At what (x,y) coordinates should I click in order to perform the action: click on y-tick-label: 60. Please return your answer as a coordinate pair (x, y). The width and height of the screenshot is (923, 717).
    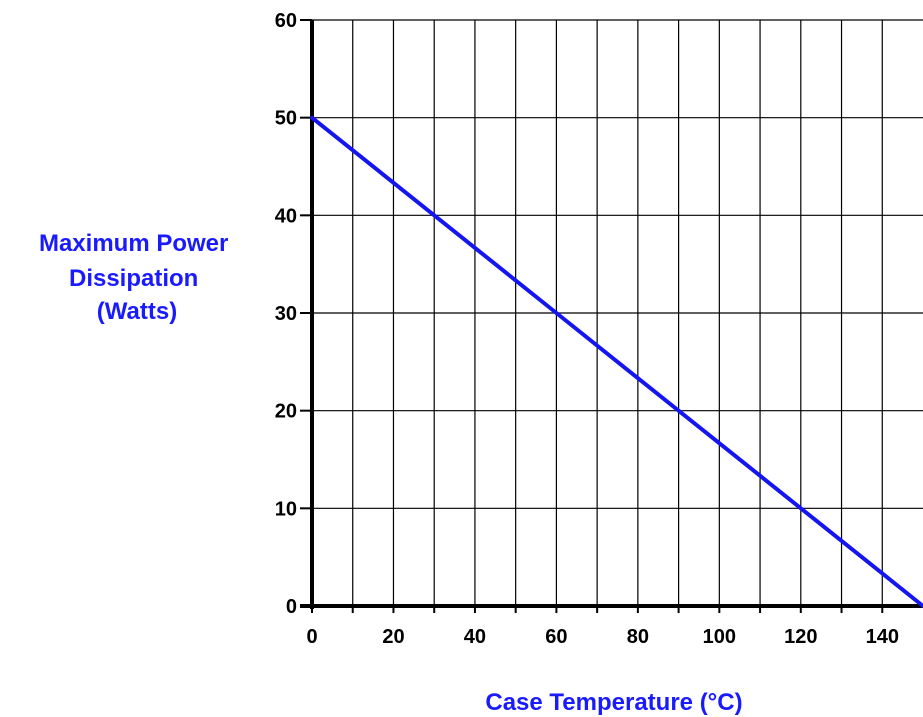
    Looking at the image, I should click on (286, 21).